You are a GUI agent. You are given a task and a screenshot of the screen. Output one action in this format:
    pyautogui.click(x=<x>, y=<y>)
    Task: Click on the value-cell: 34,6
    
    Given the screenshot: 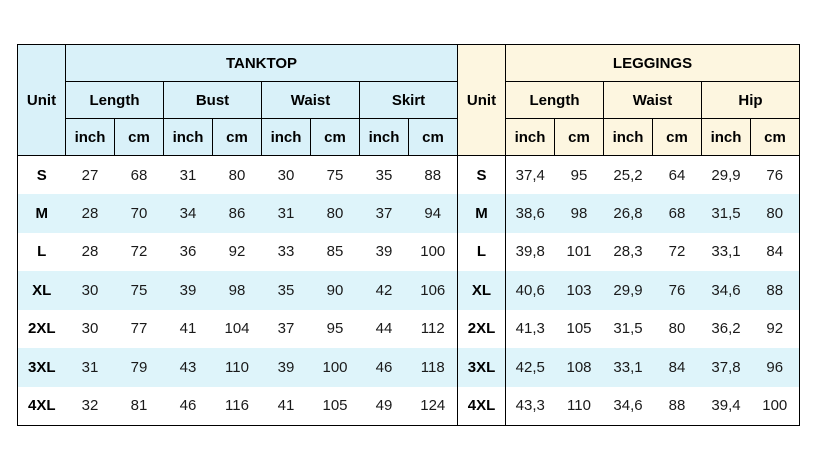 What is the action you would take?
    pyautogui.click(x=726, y=290)
    